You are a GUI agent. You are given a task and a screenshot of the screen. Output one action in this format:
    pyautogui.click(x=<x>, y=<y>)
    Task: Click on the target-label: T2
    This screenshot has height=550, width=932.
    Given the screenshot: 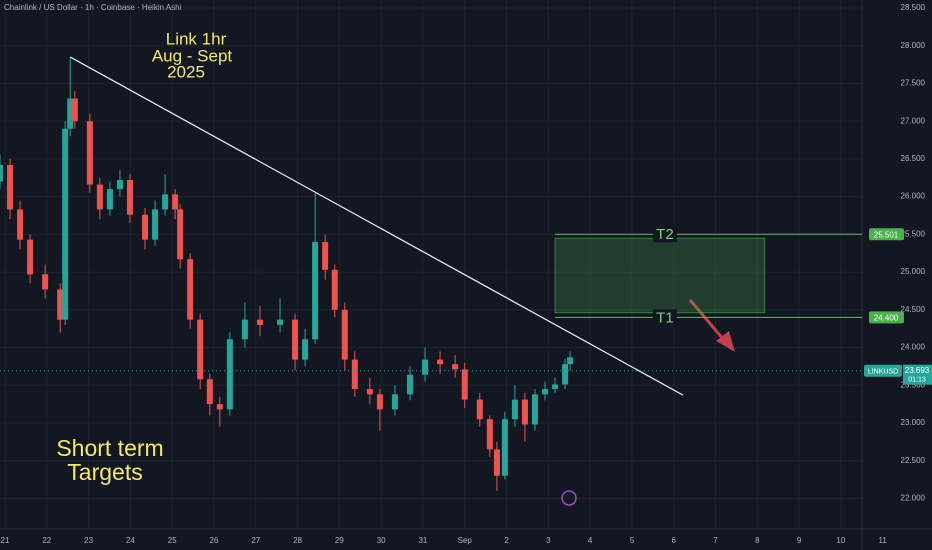 What is the action you would take?
    pyautogui.click(x=665, y=234)
    